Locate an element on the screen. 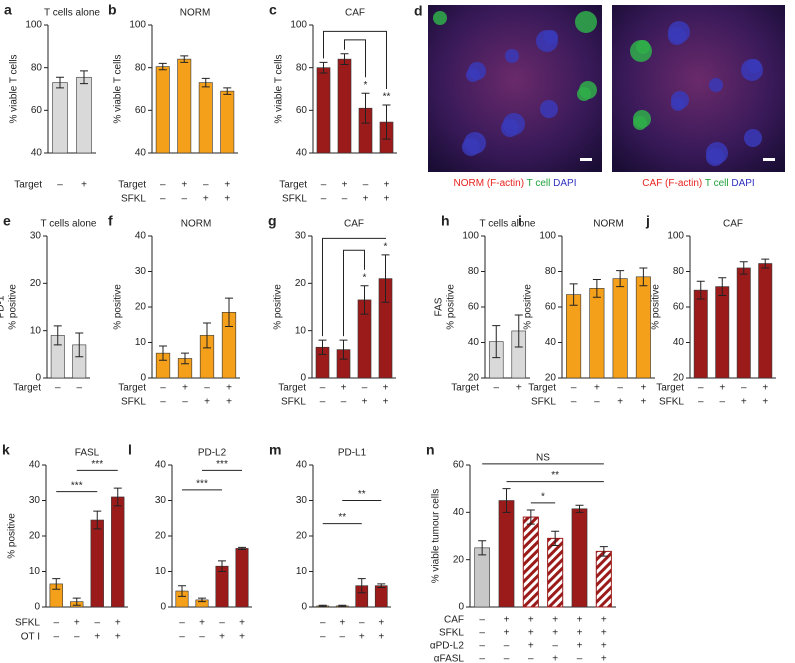 Image resolution: width=795 pixels, height=663 pixels. y-tick-label: 100 is located at coordinates (547, 236).